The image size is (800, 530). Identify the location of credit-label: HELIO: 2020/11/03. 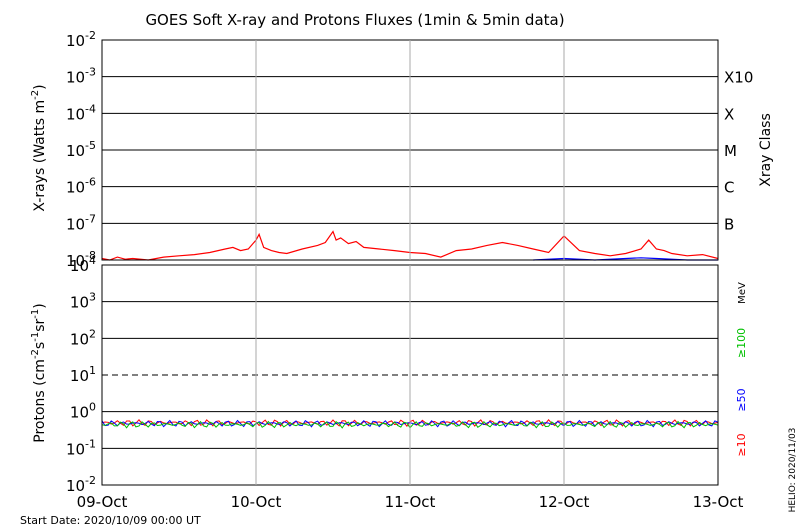
(793, 470).